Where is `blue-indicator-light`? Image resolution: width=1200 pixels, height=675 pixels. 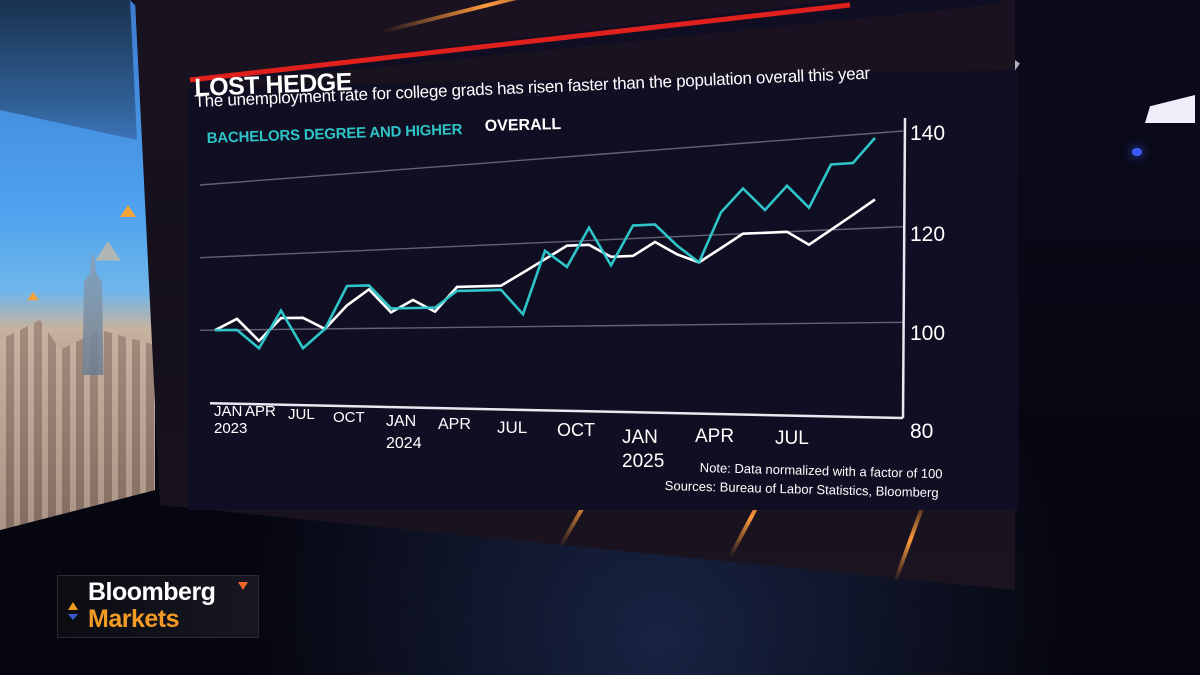 blue-indicator-light is located at coordinates (1137, 152).